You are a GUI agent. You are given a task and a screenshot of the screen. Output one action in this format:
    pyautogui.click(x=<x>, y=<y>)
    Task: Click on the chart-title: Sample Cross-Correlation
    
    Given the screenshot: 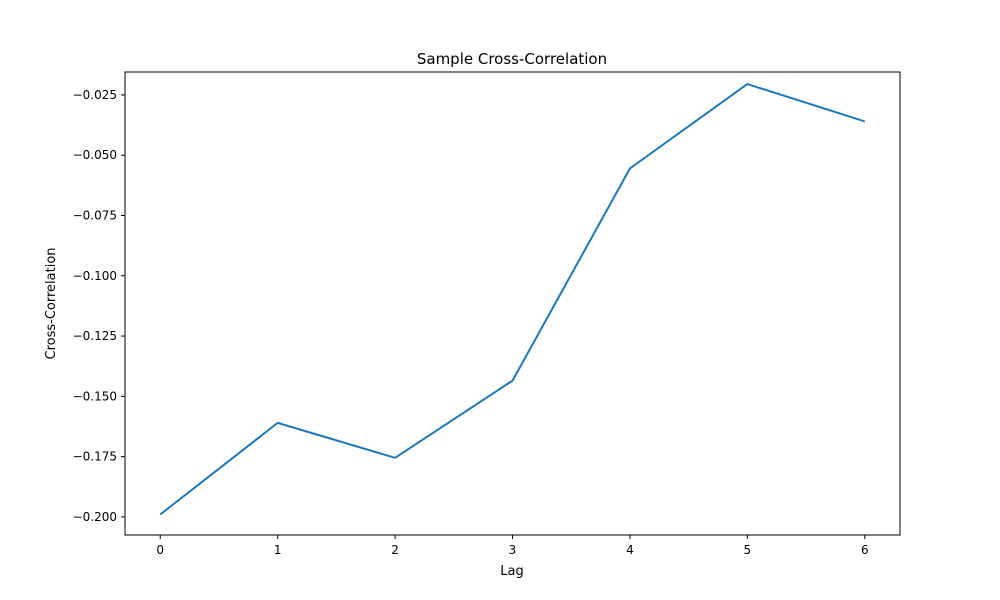 What is the action you would take?
    pyautogui.click(x=512, y=59)
    